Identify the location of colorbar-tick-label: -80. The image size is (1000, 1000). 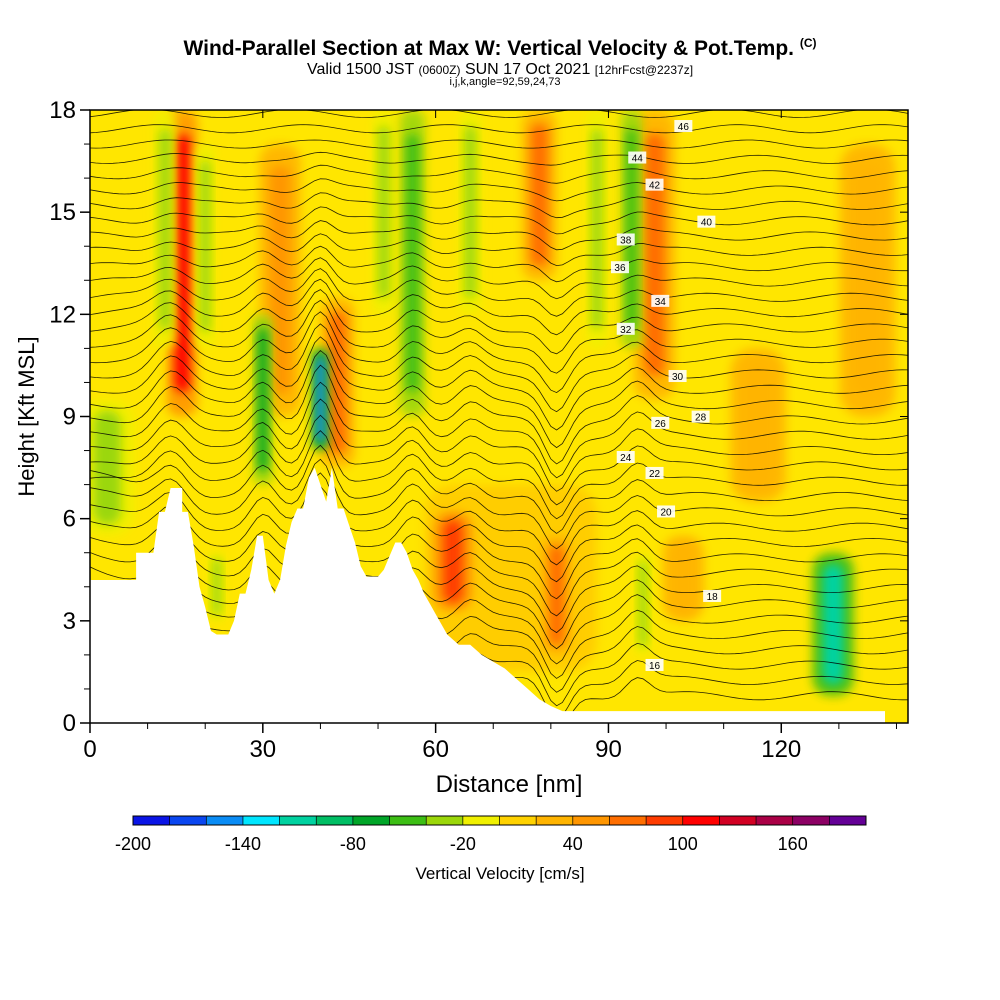
(353, 844).